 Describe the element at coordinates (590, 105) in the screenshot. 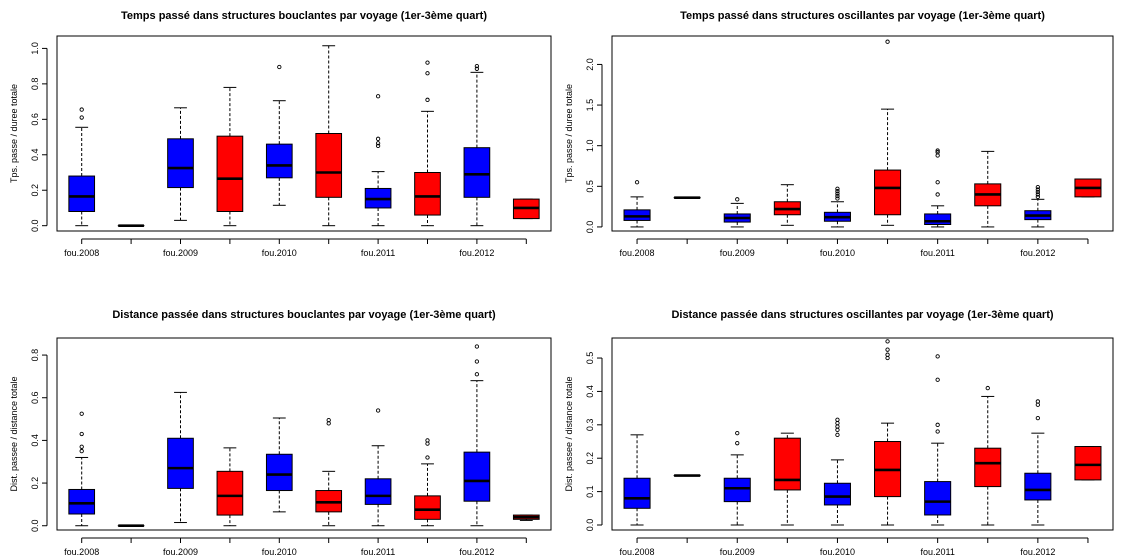

I see `y-tick-label: 1.5` at that location.